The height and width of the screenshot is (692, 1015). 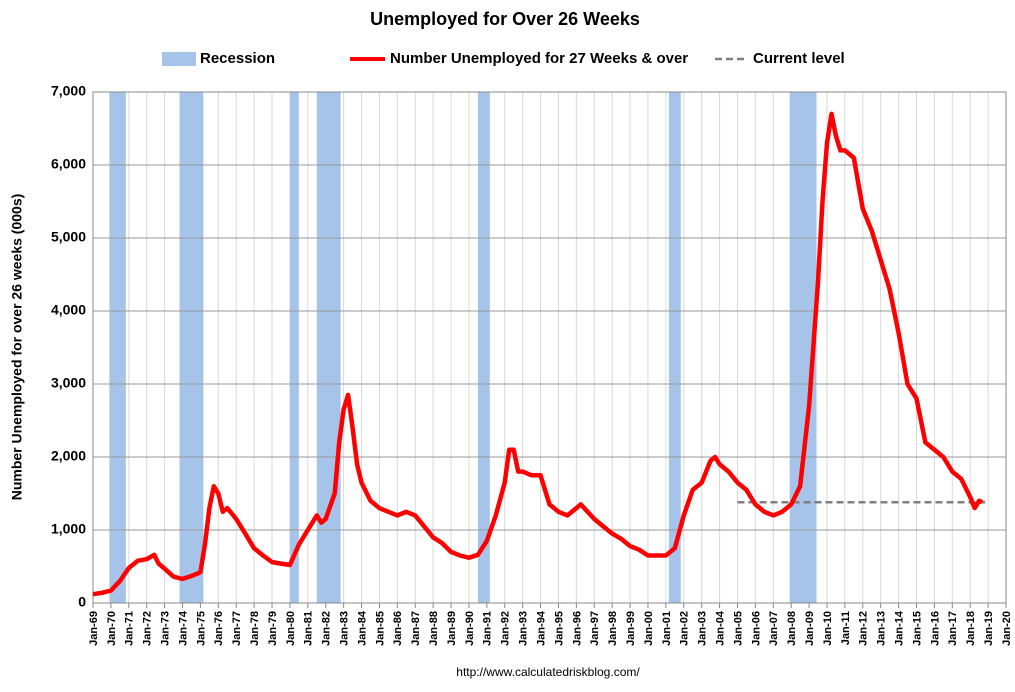 I want to click on x-tick-label: Jan-73, so click(x=166, y=628).